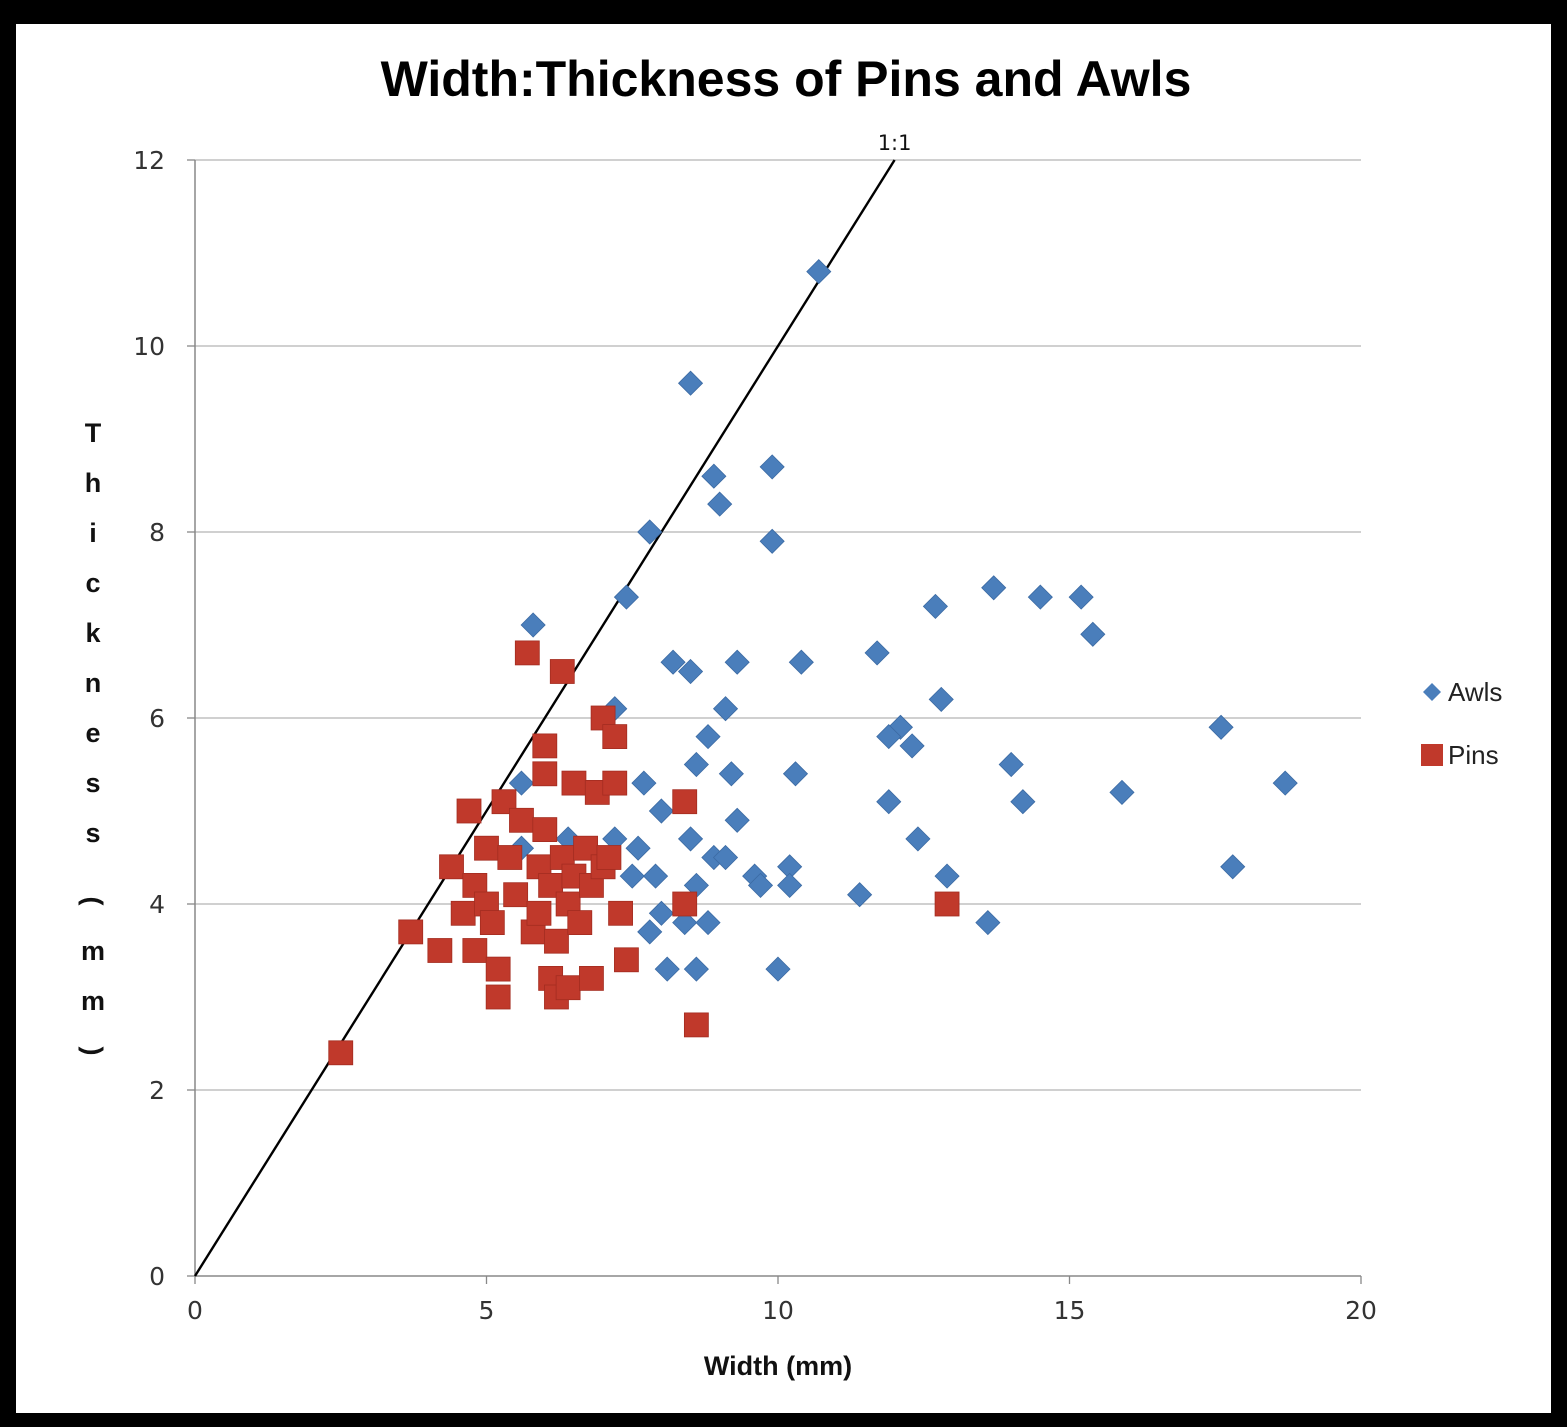 Image resolution: width=1567 pixels, height=1427 pixels. What do you see at coordinates (93, 433) in the screenshot?
I see `y-label-char: T` at bounding box center [93, 433].